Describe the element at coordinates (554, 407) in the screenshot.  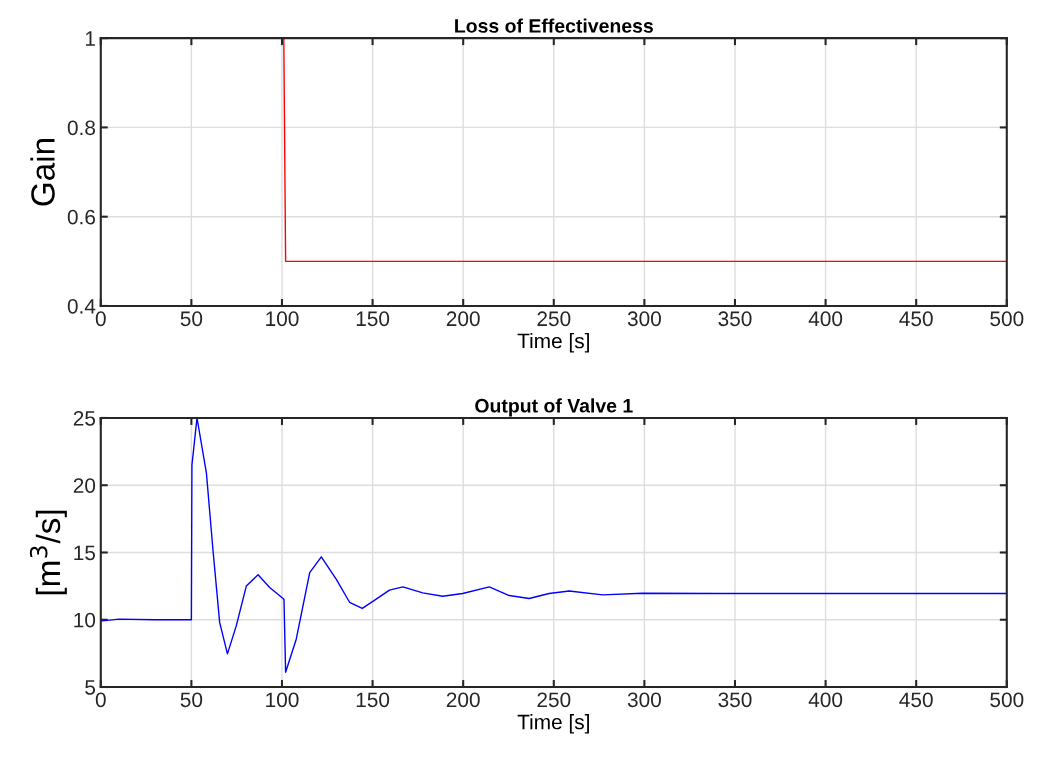
I see `chart-title: Output of Valve 1` at that location.